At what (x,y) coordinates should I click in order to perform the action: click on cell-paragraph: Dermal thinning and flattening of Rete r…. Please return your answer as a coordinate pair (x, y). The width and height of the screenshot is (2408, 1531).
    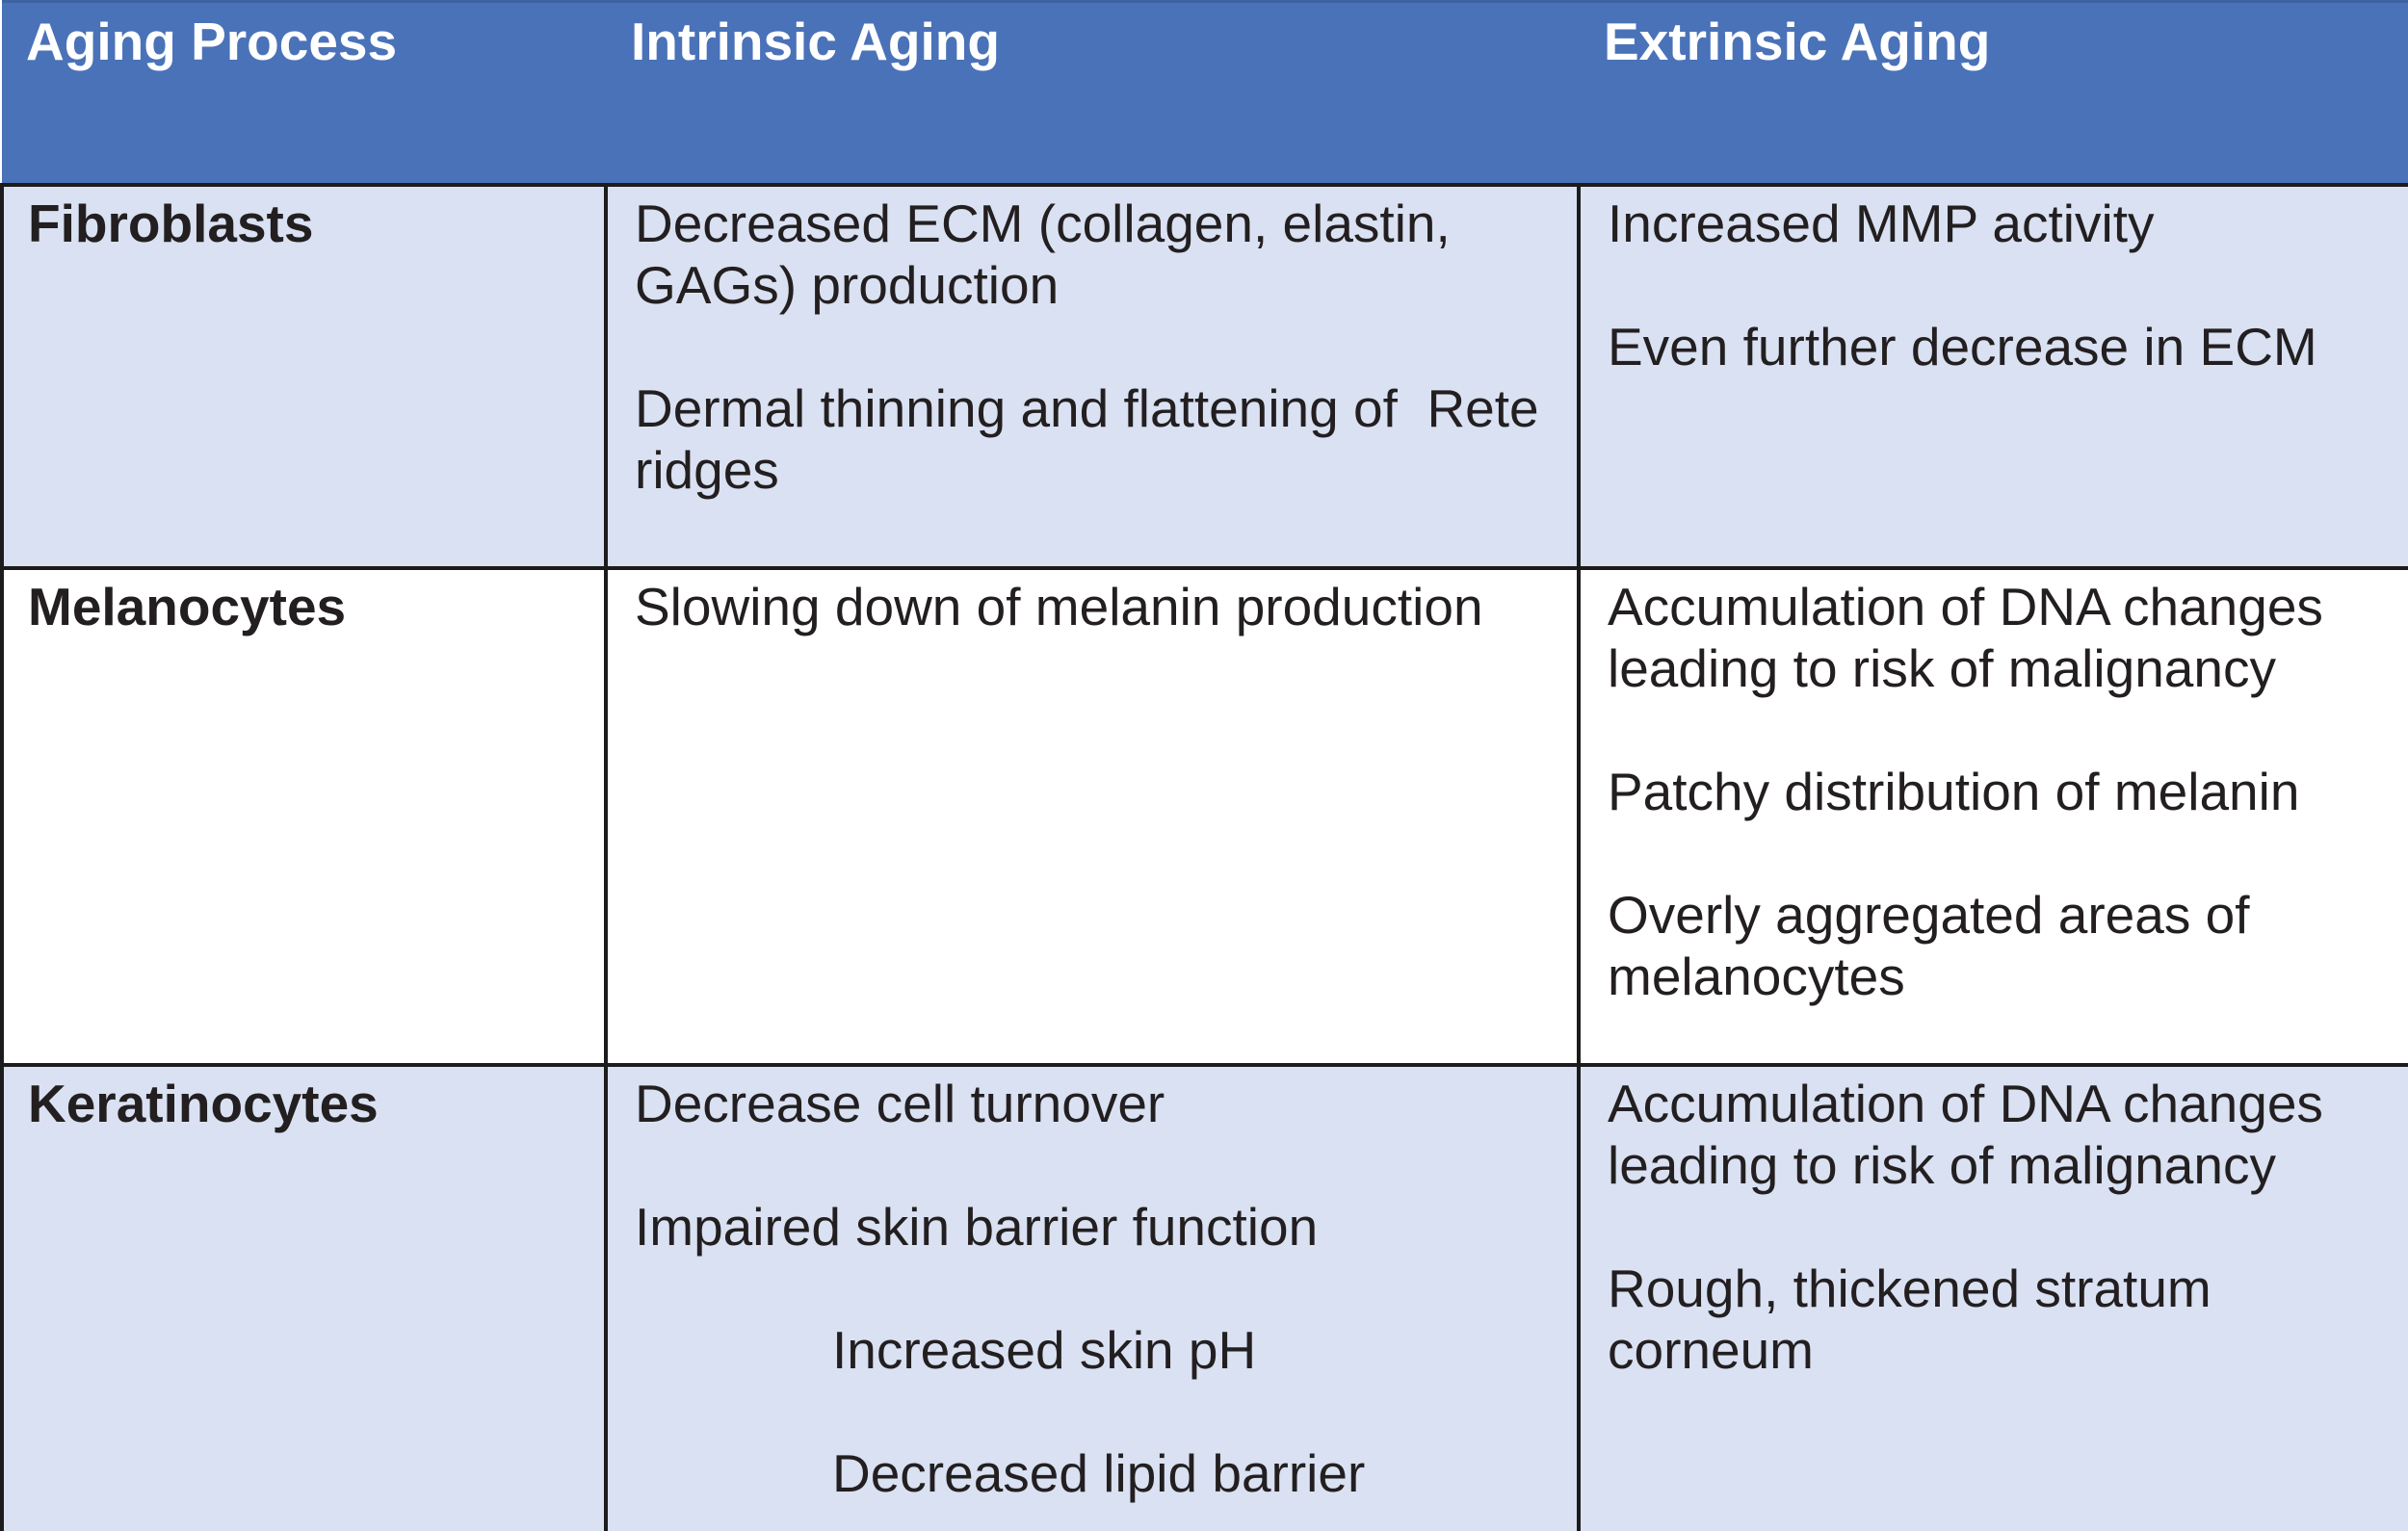
    Looking at the image, I should click on (1094, 438).